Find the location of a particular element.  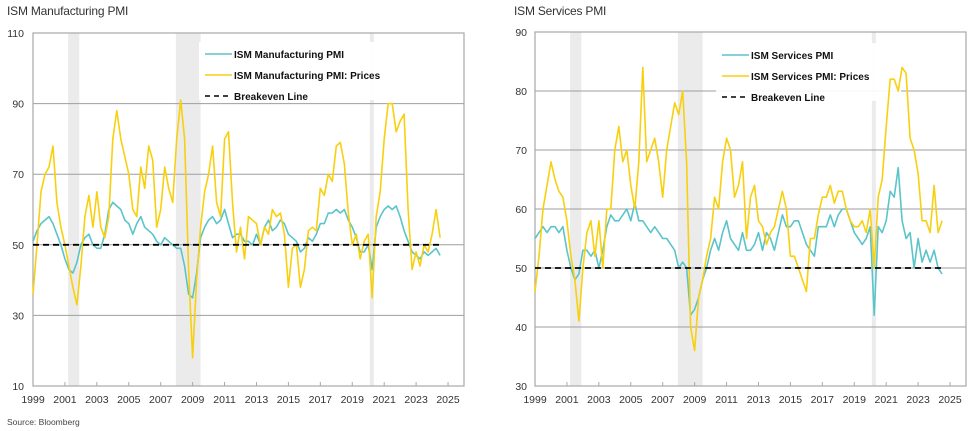

legend-label-prices: ISM Services PMI: Prices is located at coordinates (810, 77).